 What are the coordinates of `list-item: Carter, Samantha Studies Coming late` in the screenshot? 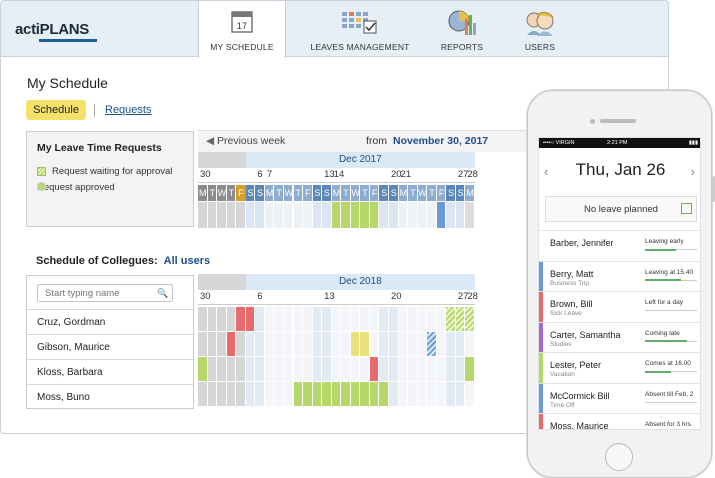 It's located at (619, 337).